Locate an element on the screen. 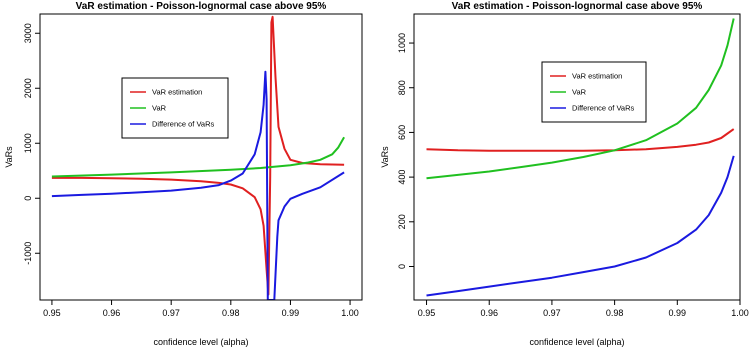  y-tick-label: -1000 is located at coordinates (28, 253).